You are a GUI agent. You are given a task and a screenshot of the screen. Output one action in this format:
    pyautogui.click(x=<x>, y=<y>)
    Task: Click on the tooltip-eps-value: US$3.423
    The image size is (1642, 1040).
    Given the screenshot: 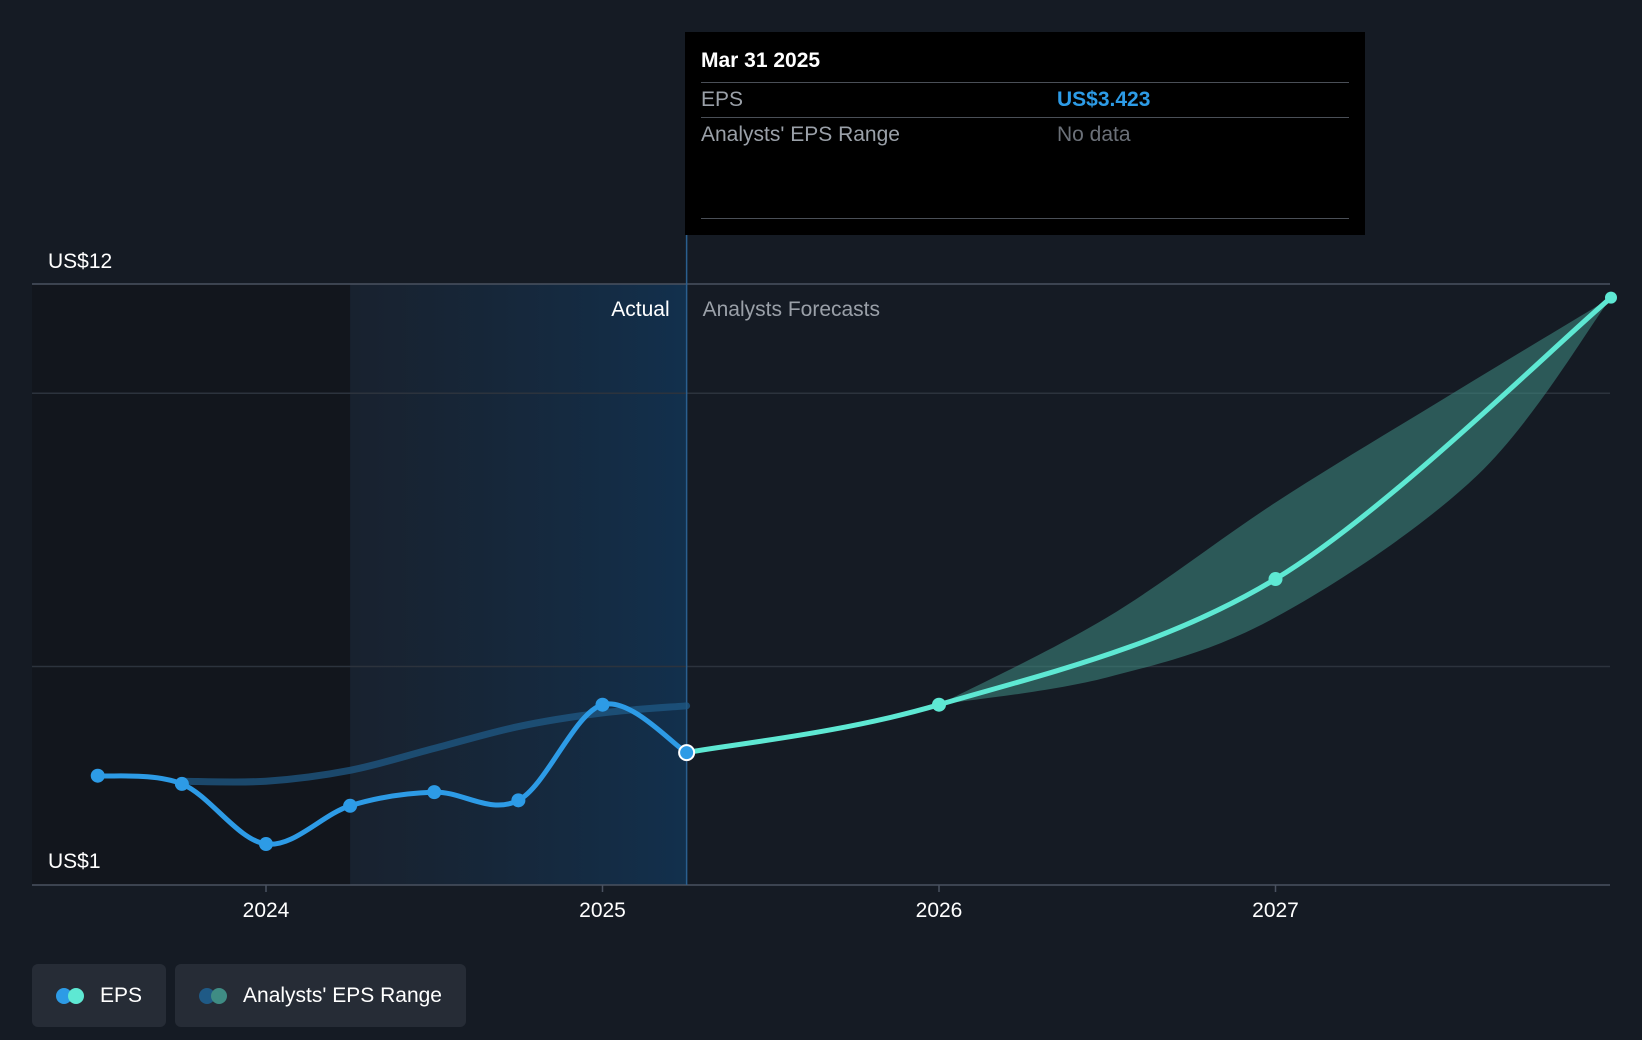 What is the action you would take?
    pyautogui.click(x=1104, y=99)
    